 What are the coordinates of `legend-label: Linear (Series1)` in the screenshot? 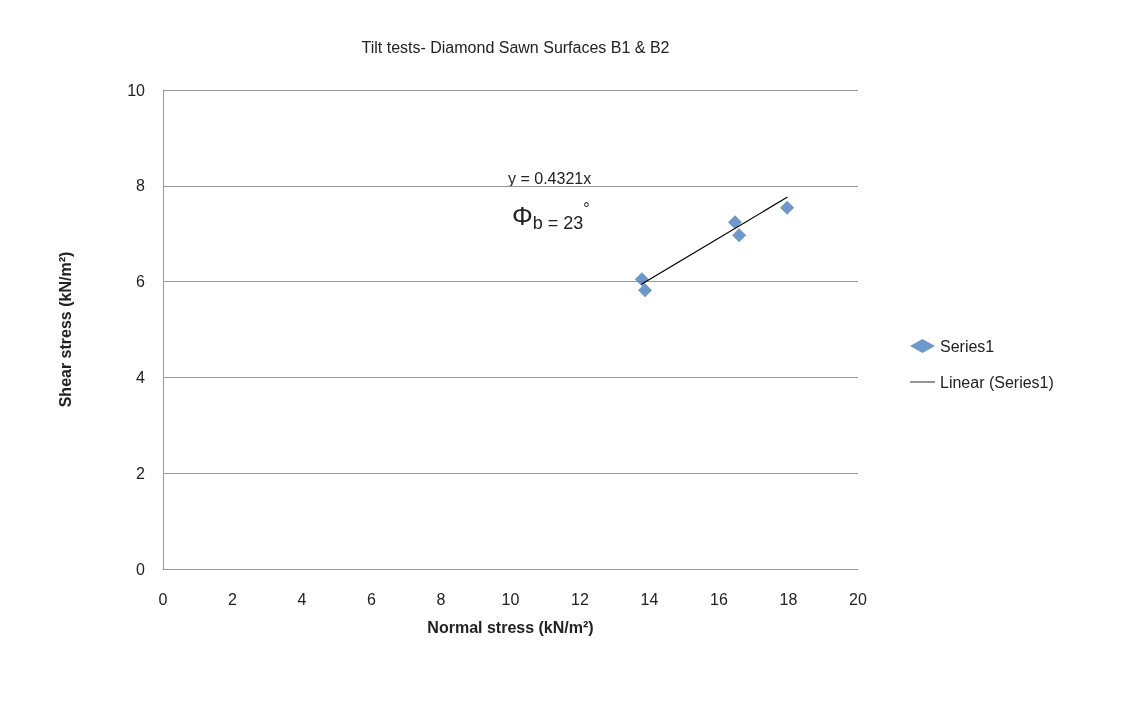 It's located at (997, 382).